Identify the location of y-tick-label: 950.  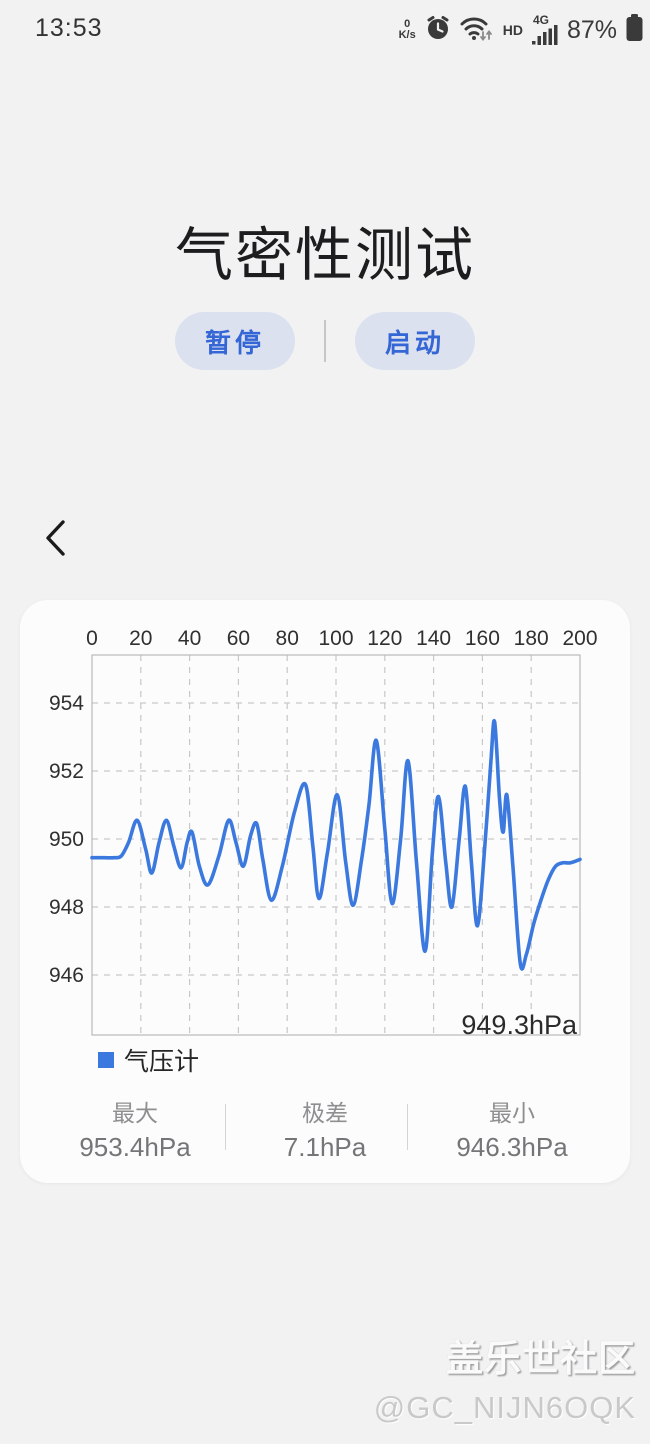
(66, 839).